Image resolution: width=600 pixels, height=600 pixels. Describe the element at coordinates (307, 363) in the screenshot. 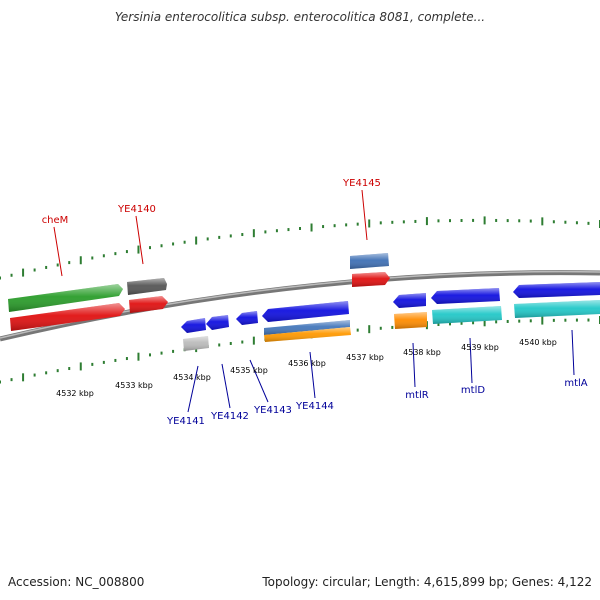

I see `scale-label: 4536 kbp` at that location.